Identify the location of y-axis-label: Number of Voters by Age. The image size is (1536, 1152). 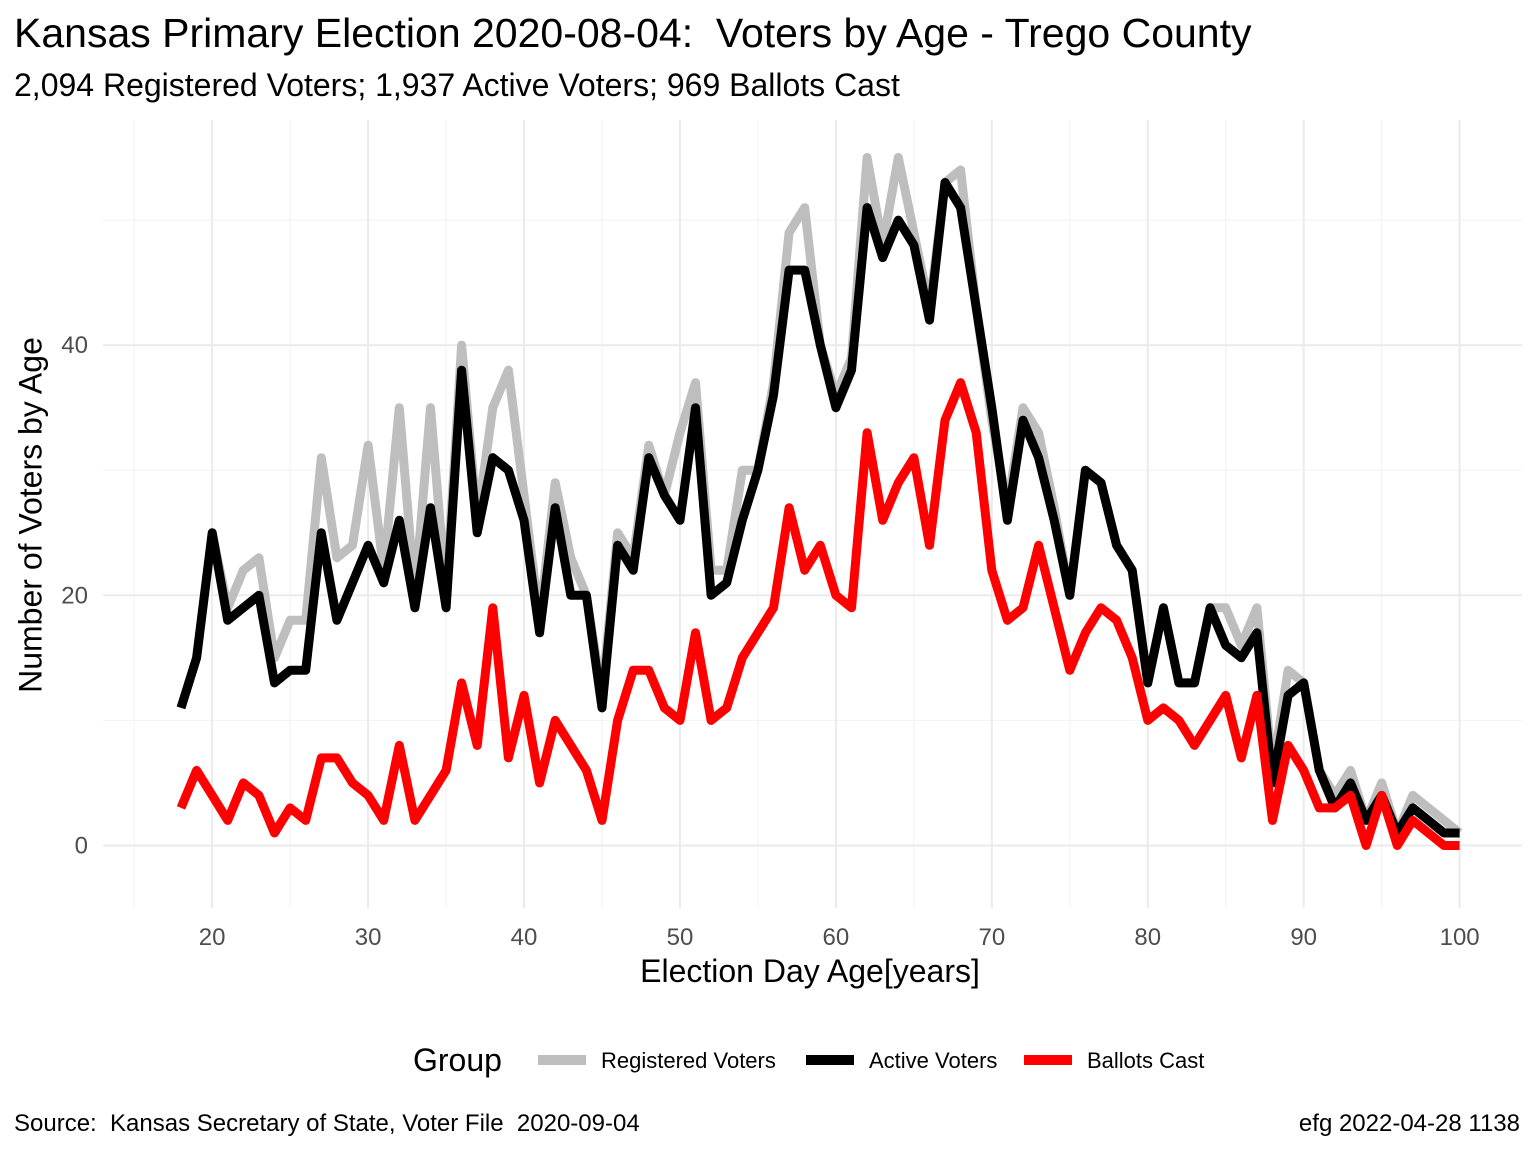
(30, 515).